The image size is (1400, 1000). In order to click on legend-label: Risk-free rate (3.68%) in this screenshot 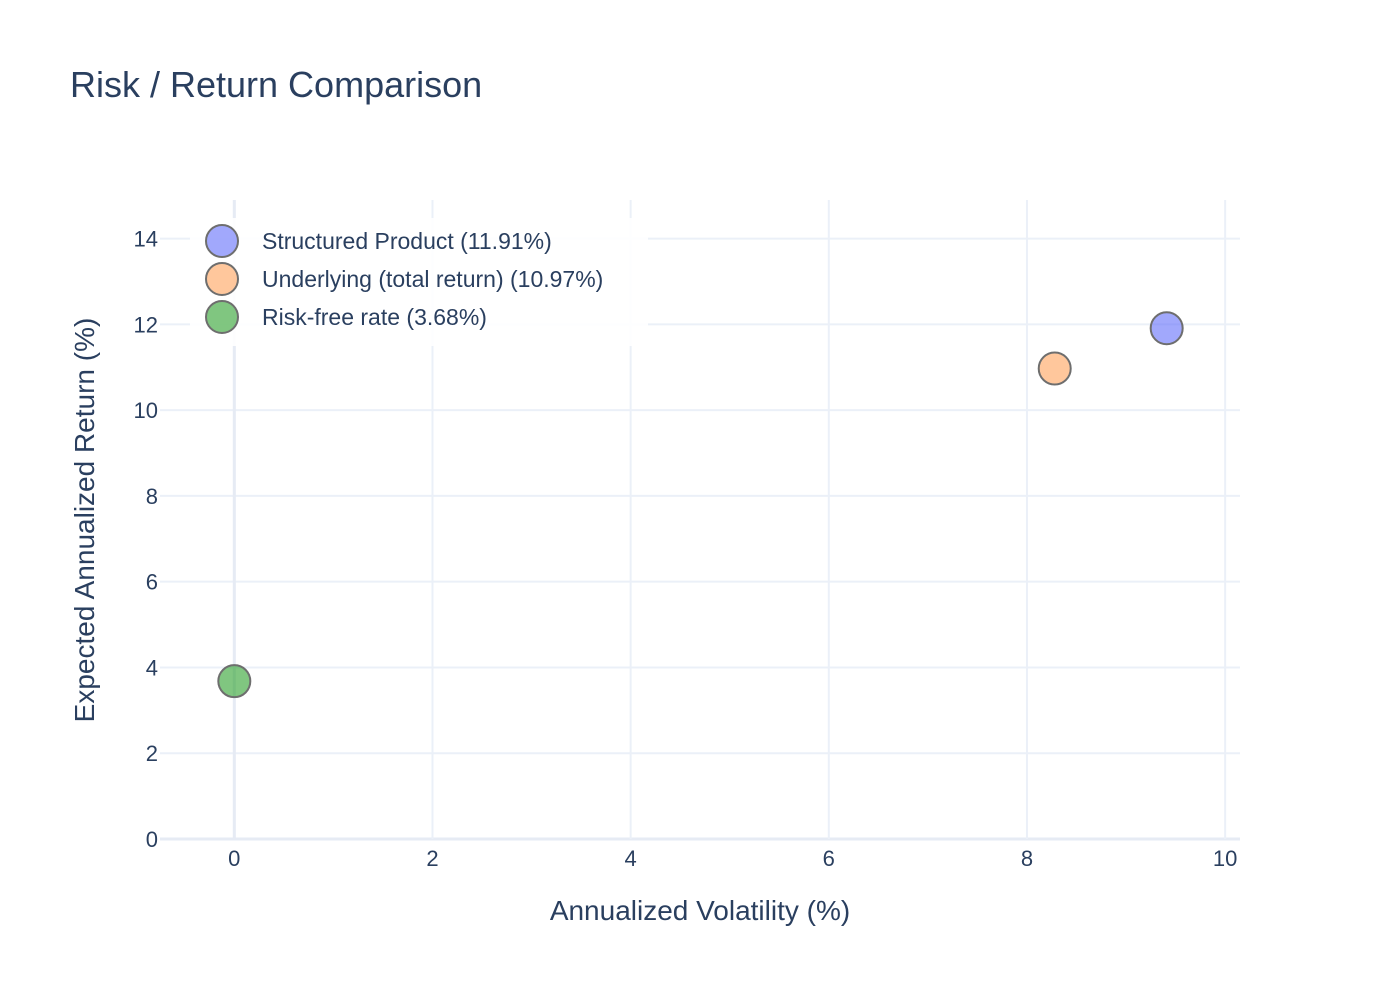, I will do `click(374, 317)`.